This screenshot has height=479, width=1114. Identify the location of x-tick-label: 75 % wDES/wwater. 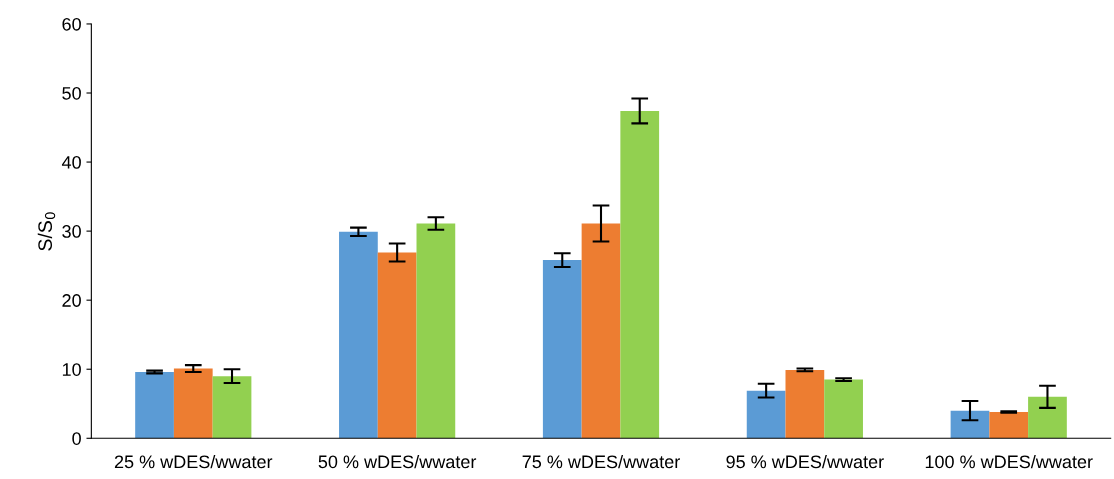
(601, 461).